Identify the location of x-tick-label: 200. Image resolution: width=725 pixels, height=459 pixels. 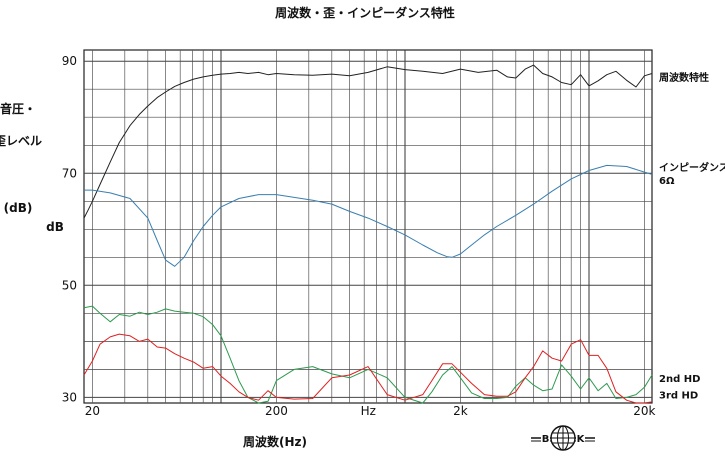
(276, 411).